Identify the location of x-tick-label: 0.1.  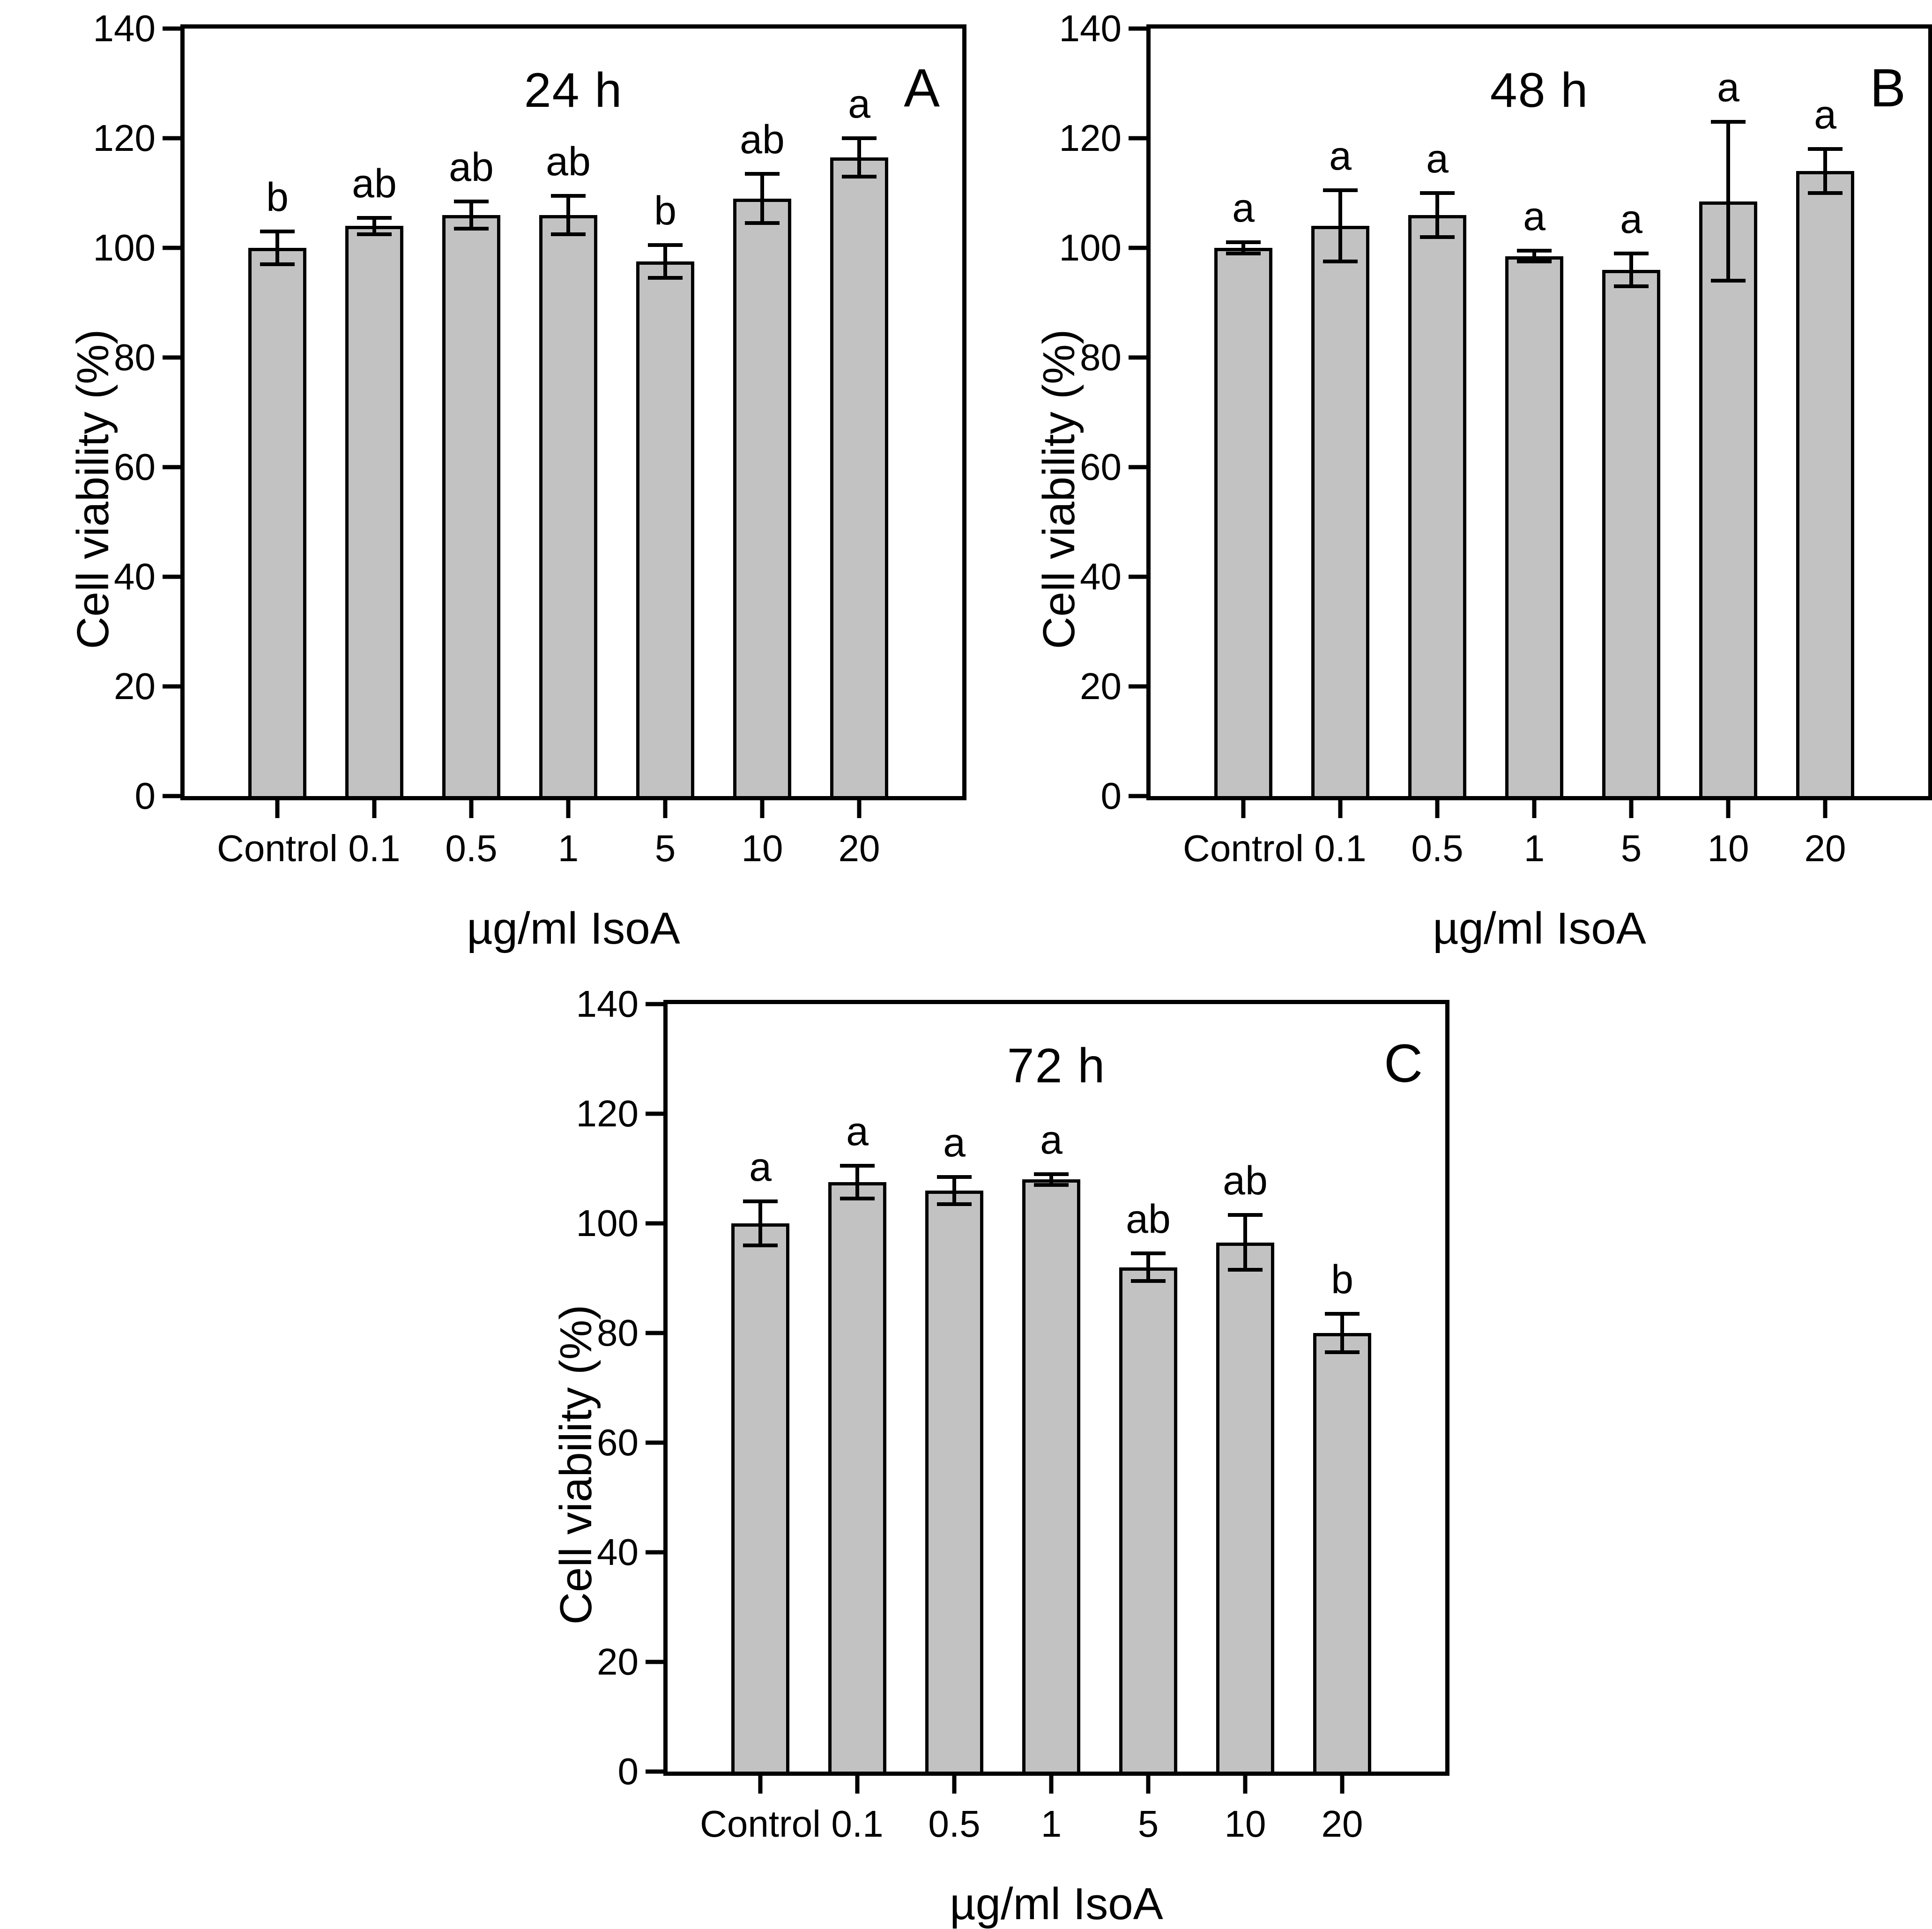
(375, 848).